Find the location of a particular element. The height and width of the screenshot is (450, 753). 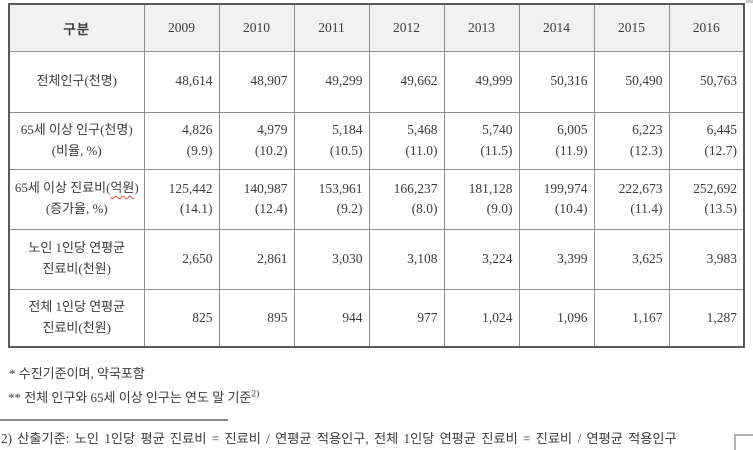

value-cell: 5,184 (10.5) is located at coordinates (331, 140).